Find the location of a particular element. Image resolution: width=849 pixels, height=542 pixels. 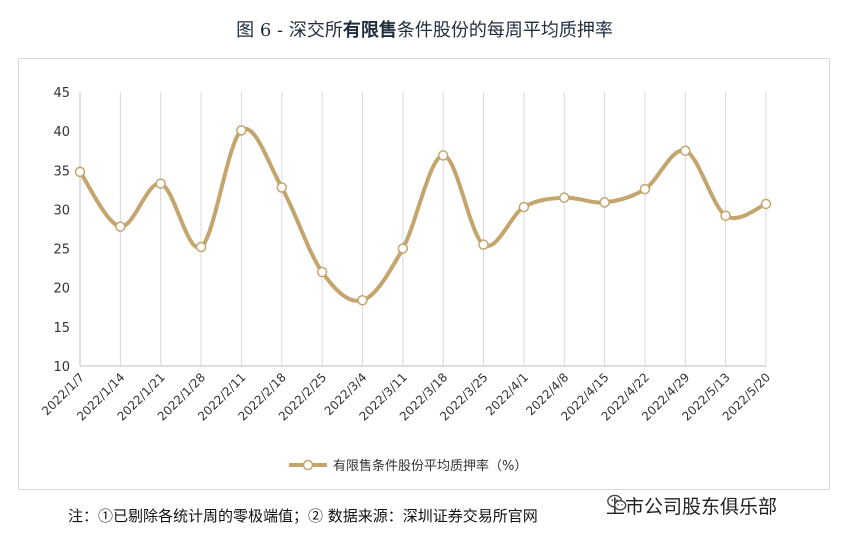

legend-label: 有限售条件股份平均质押率（%） is located at coordinates (430, 466).